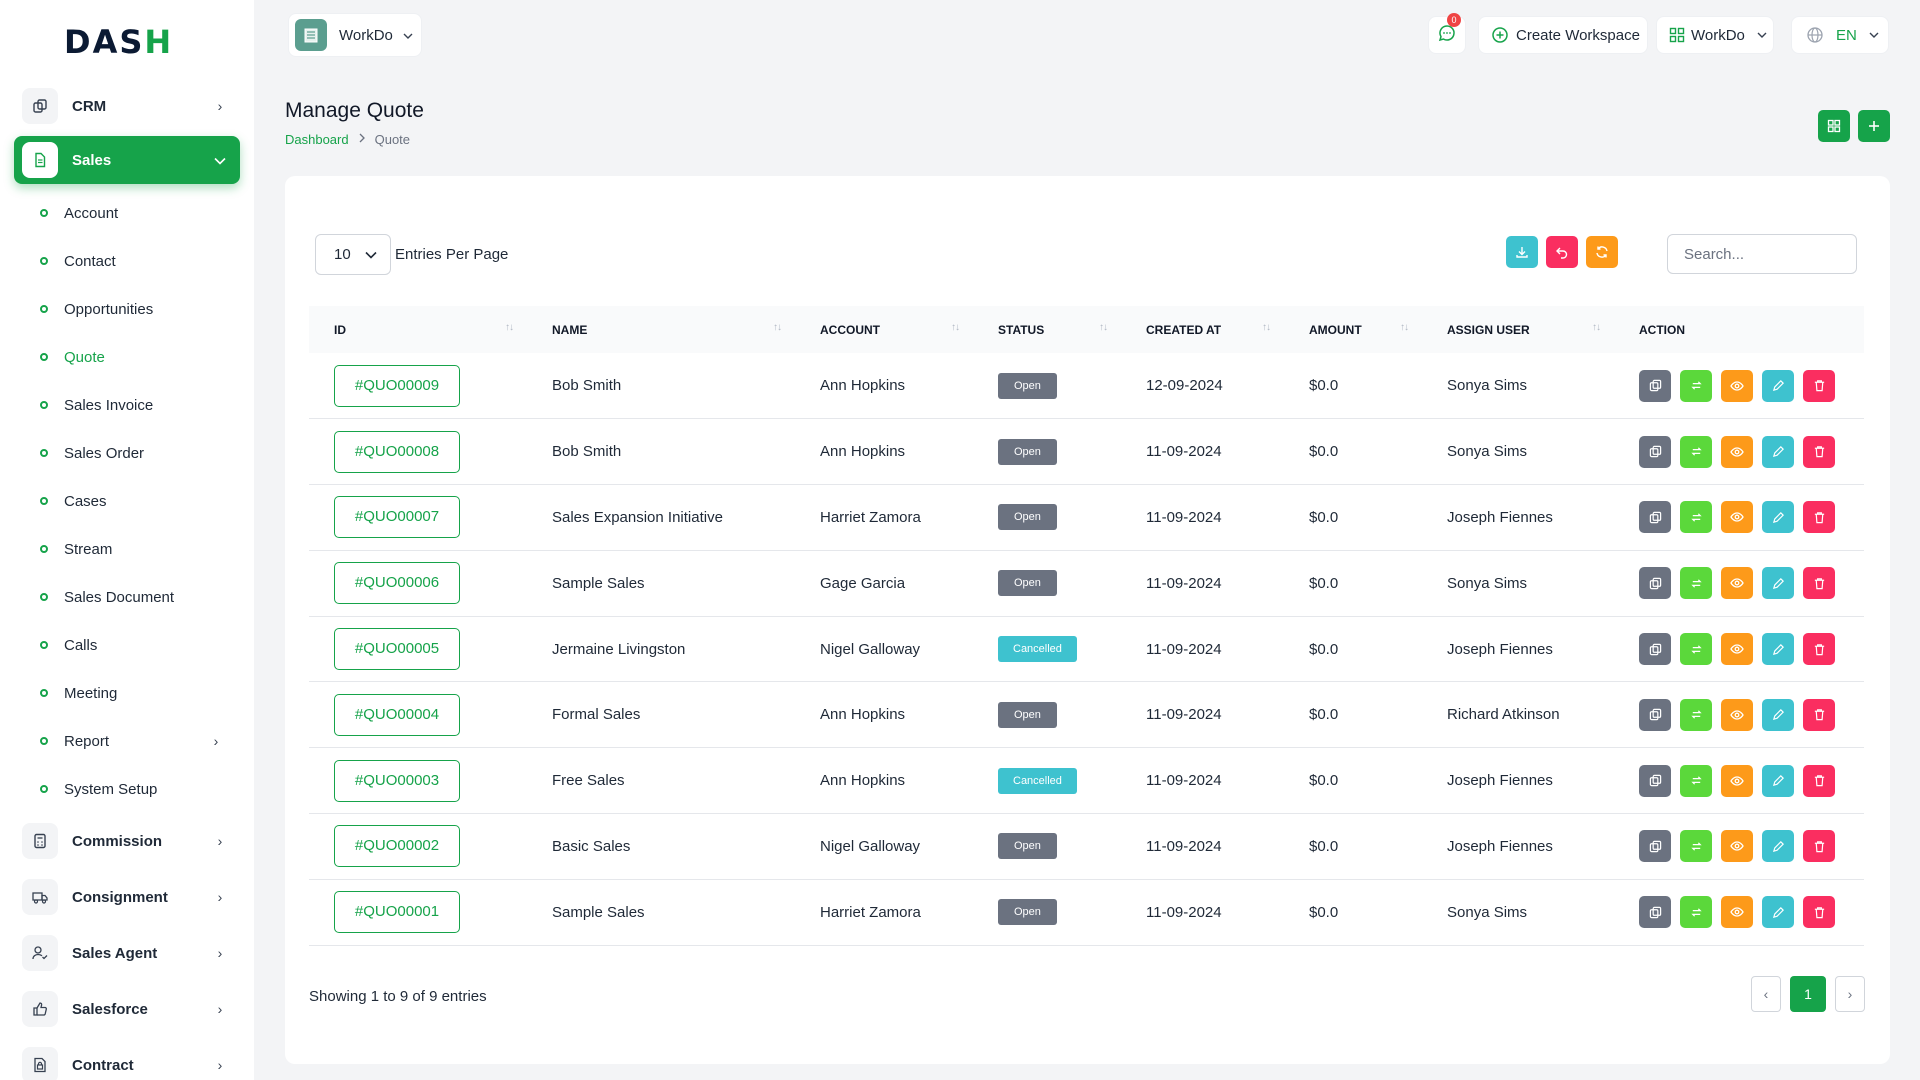  I want to click on sidebar-sub-report: Report ›, so click(140, 741).